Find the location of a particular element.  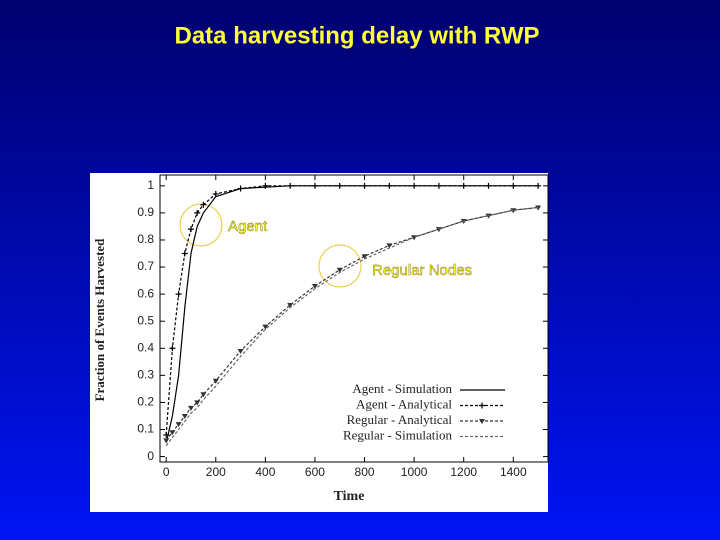

y-tick-label: 1 is located at coordinates (150, 185).